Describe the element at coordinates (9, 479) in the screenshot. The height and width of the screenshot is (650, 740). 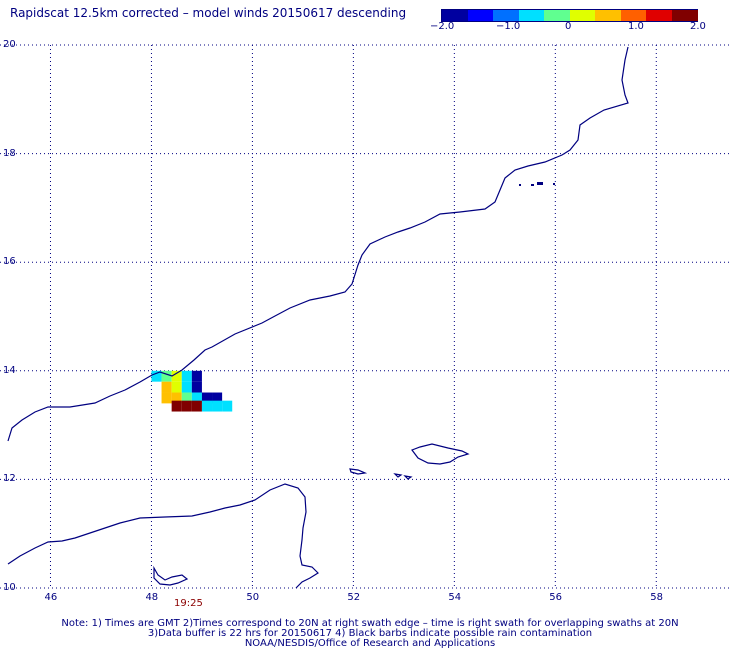
I see `y-tick-label: 12` at that location.